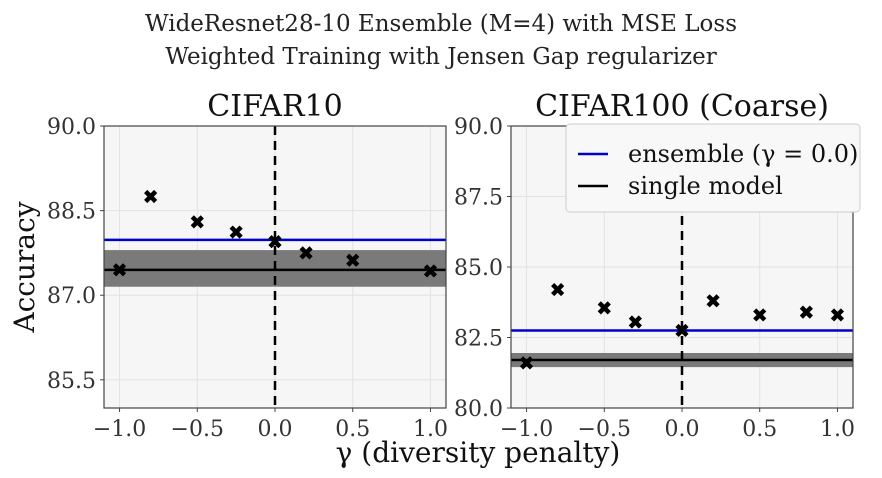  I want to click on y-axis-label: Accuracy, so click(24, 267).